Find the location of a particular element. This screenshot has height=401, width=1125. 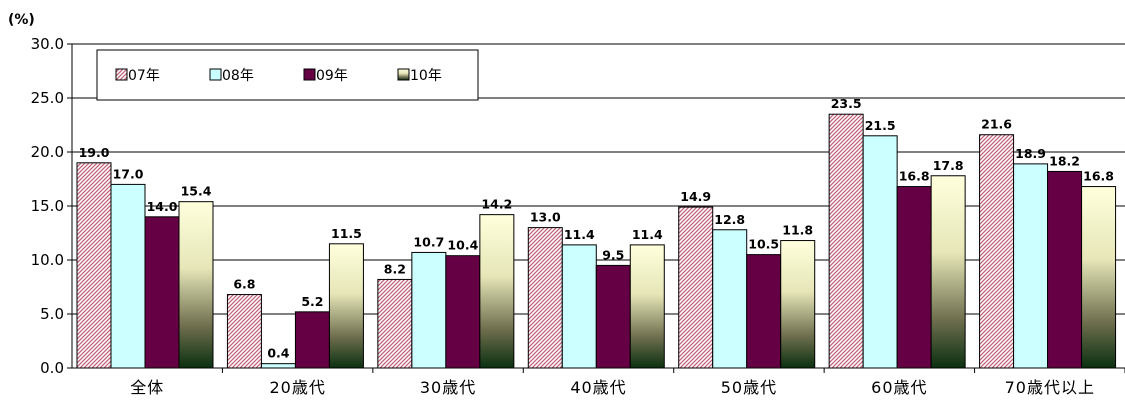

y-tick-label: 5.0 is located at coordinates (52, 314).